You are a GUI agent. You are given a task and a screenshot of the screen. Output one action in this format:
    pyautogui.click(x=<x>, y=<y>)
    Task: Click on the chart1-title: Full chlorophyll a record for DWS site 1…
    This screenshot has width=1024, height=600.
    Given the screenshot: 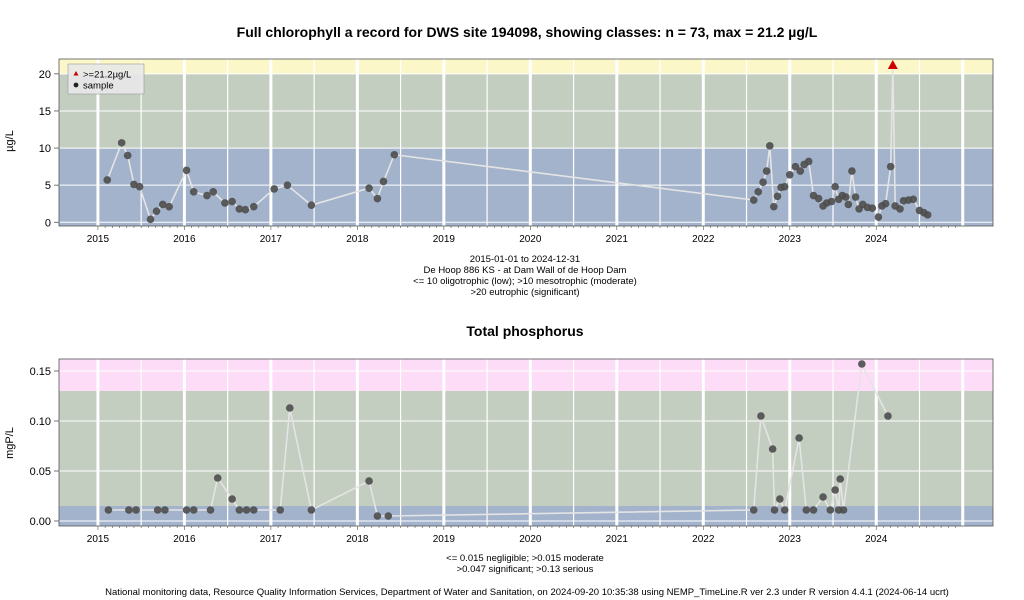 What is the action you would take?
    pyautogui.click(x=527, y=32)
    